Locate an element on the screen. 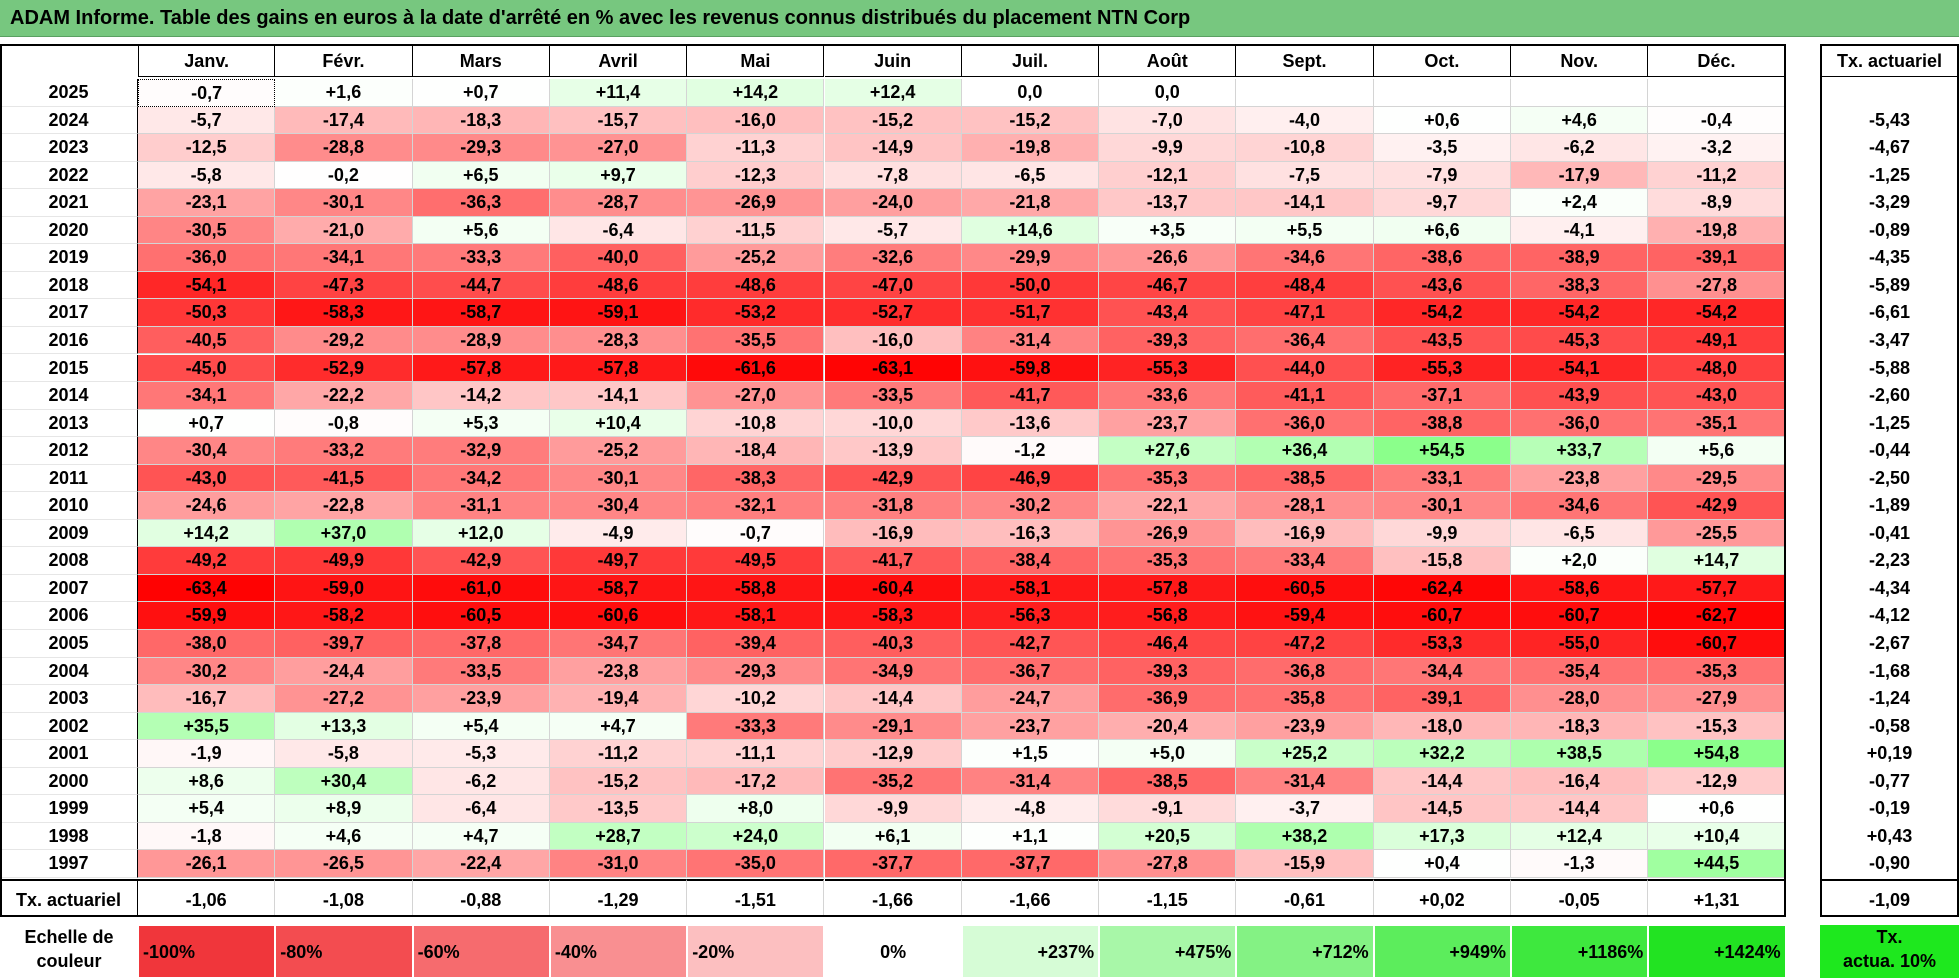 The width and height of the screenshot is (1959, 979). heatmap-cell: -36,4 is located at coordinates (1305, 340).